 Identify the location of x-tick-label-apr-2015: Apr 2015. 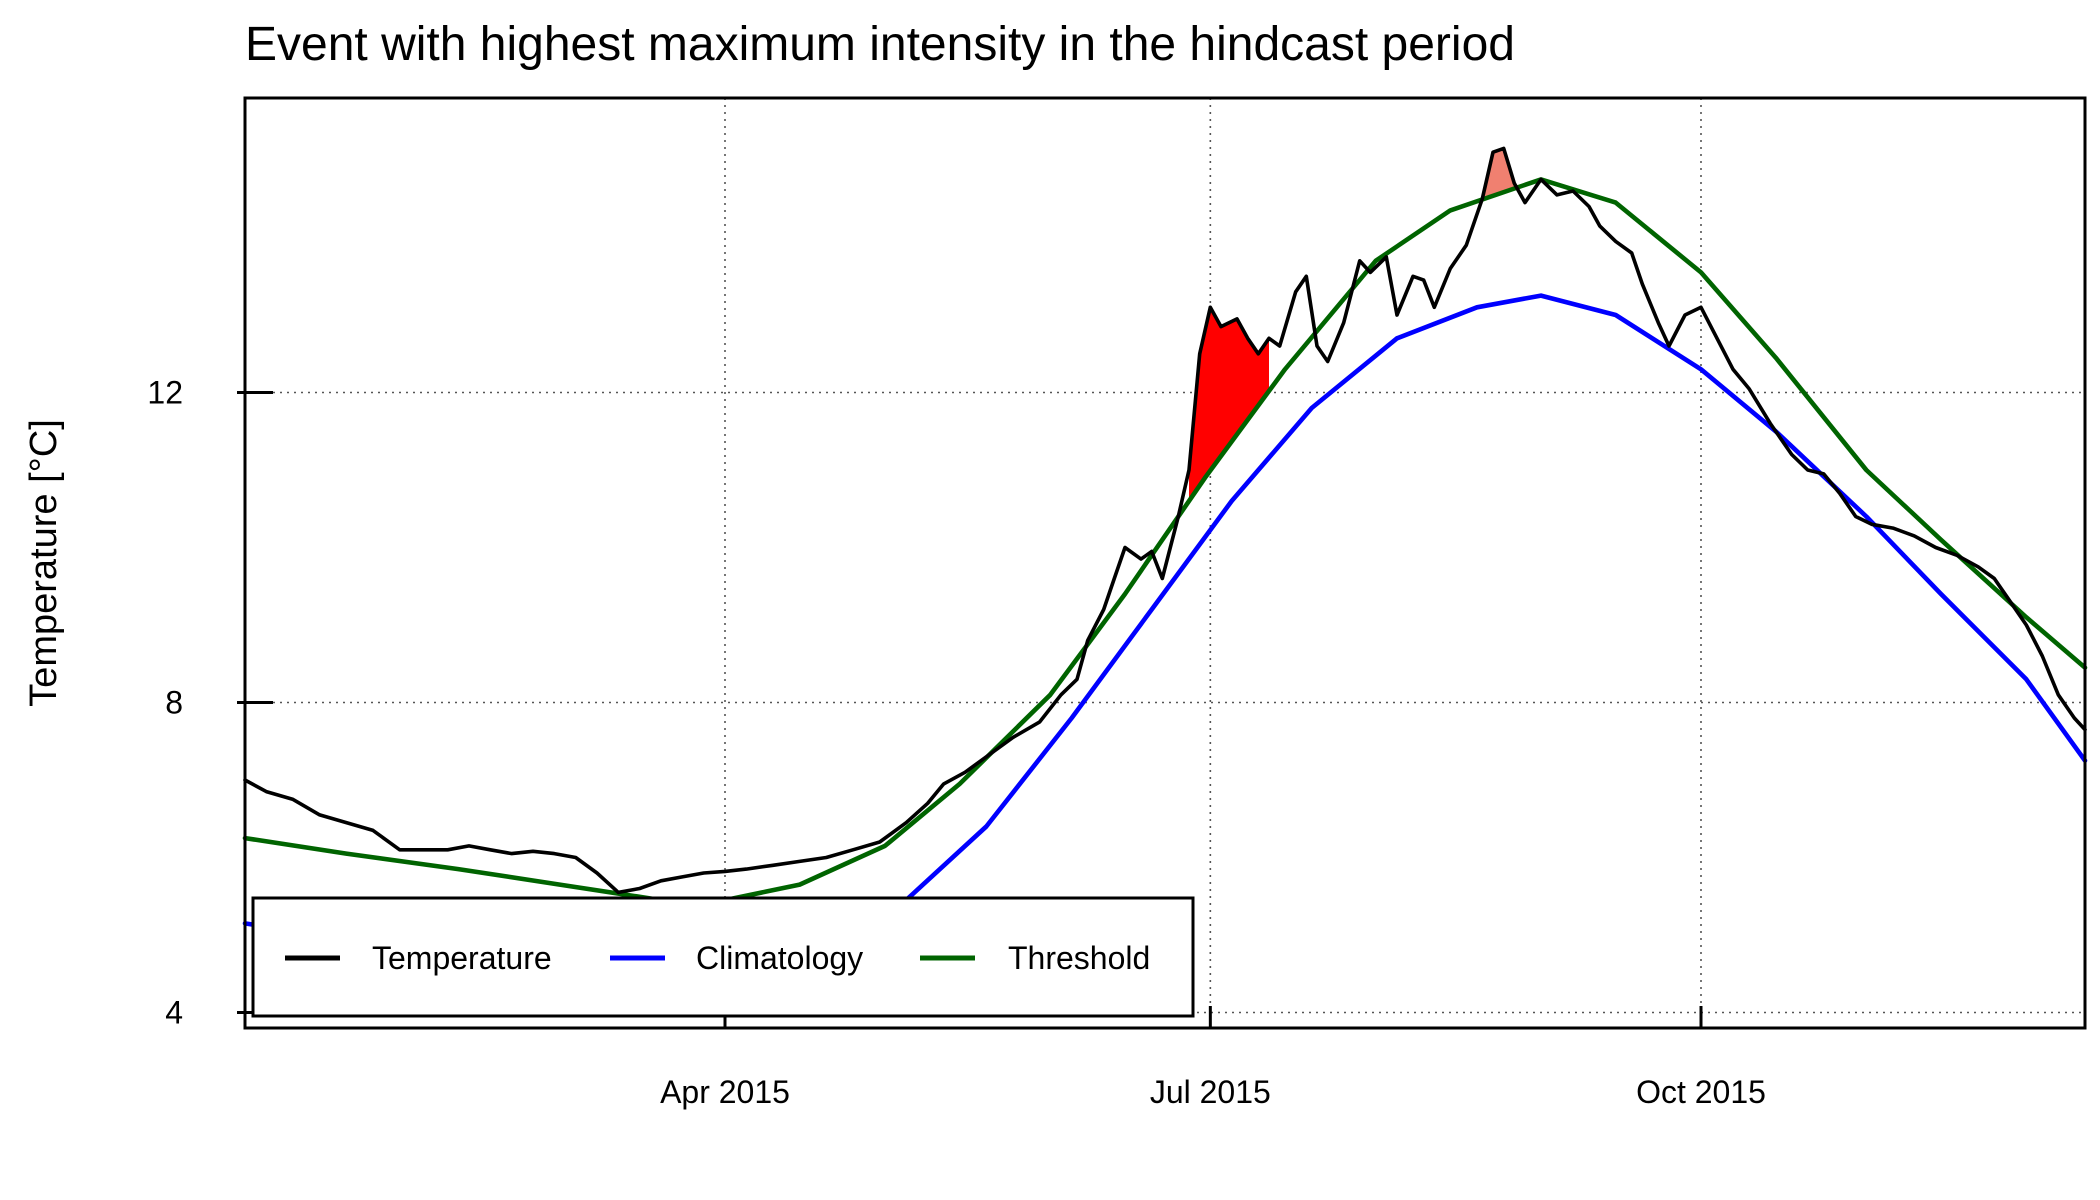
(725, 1092).